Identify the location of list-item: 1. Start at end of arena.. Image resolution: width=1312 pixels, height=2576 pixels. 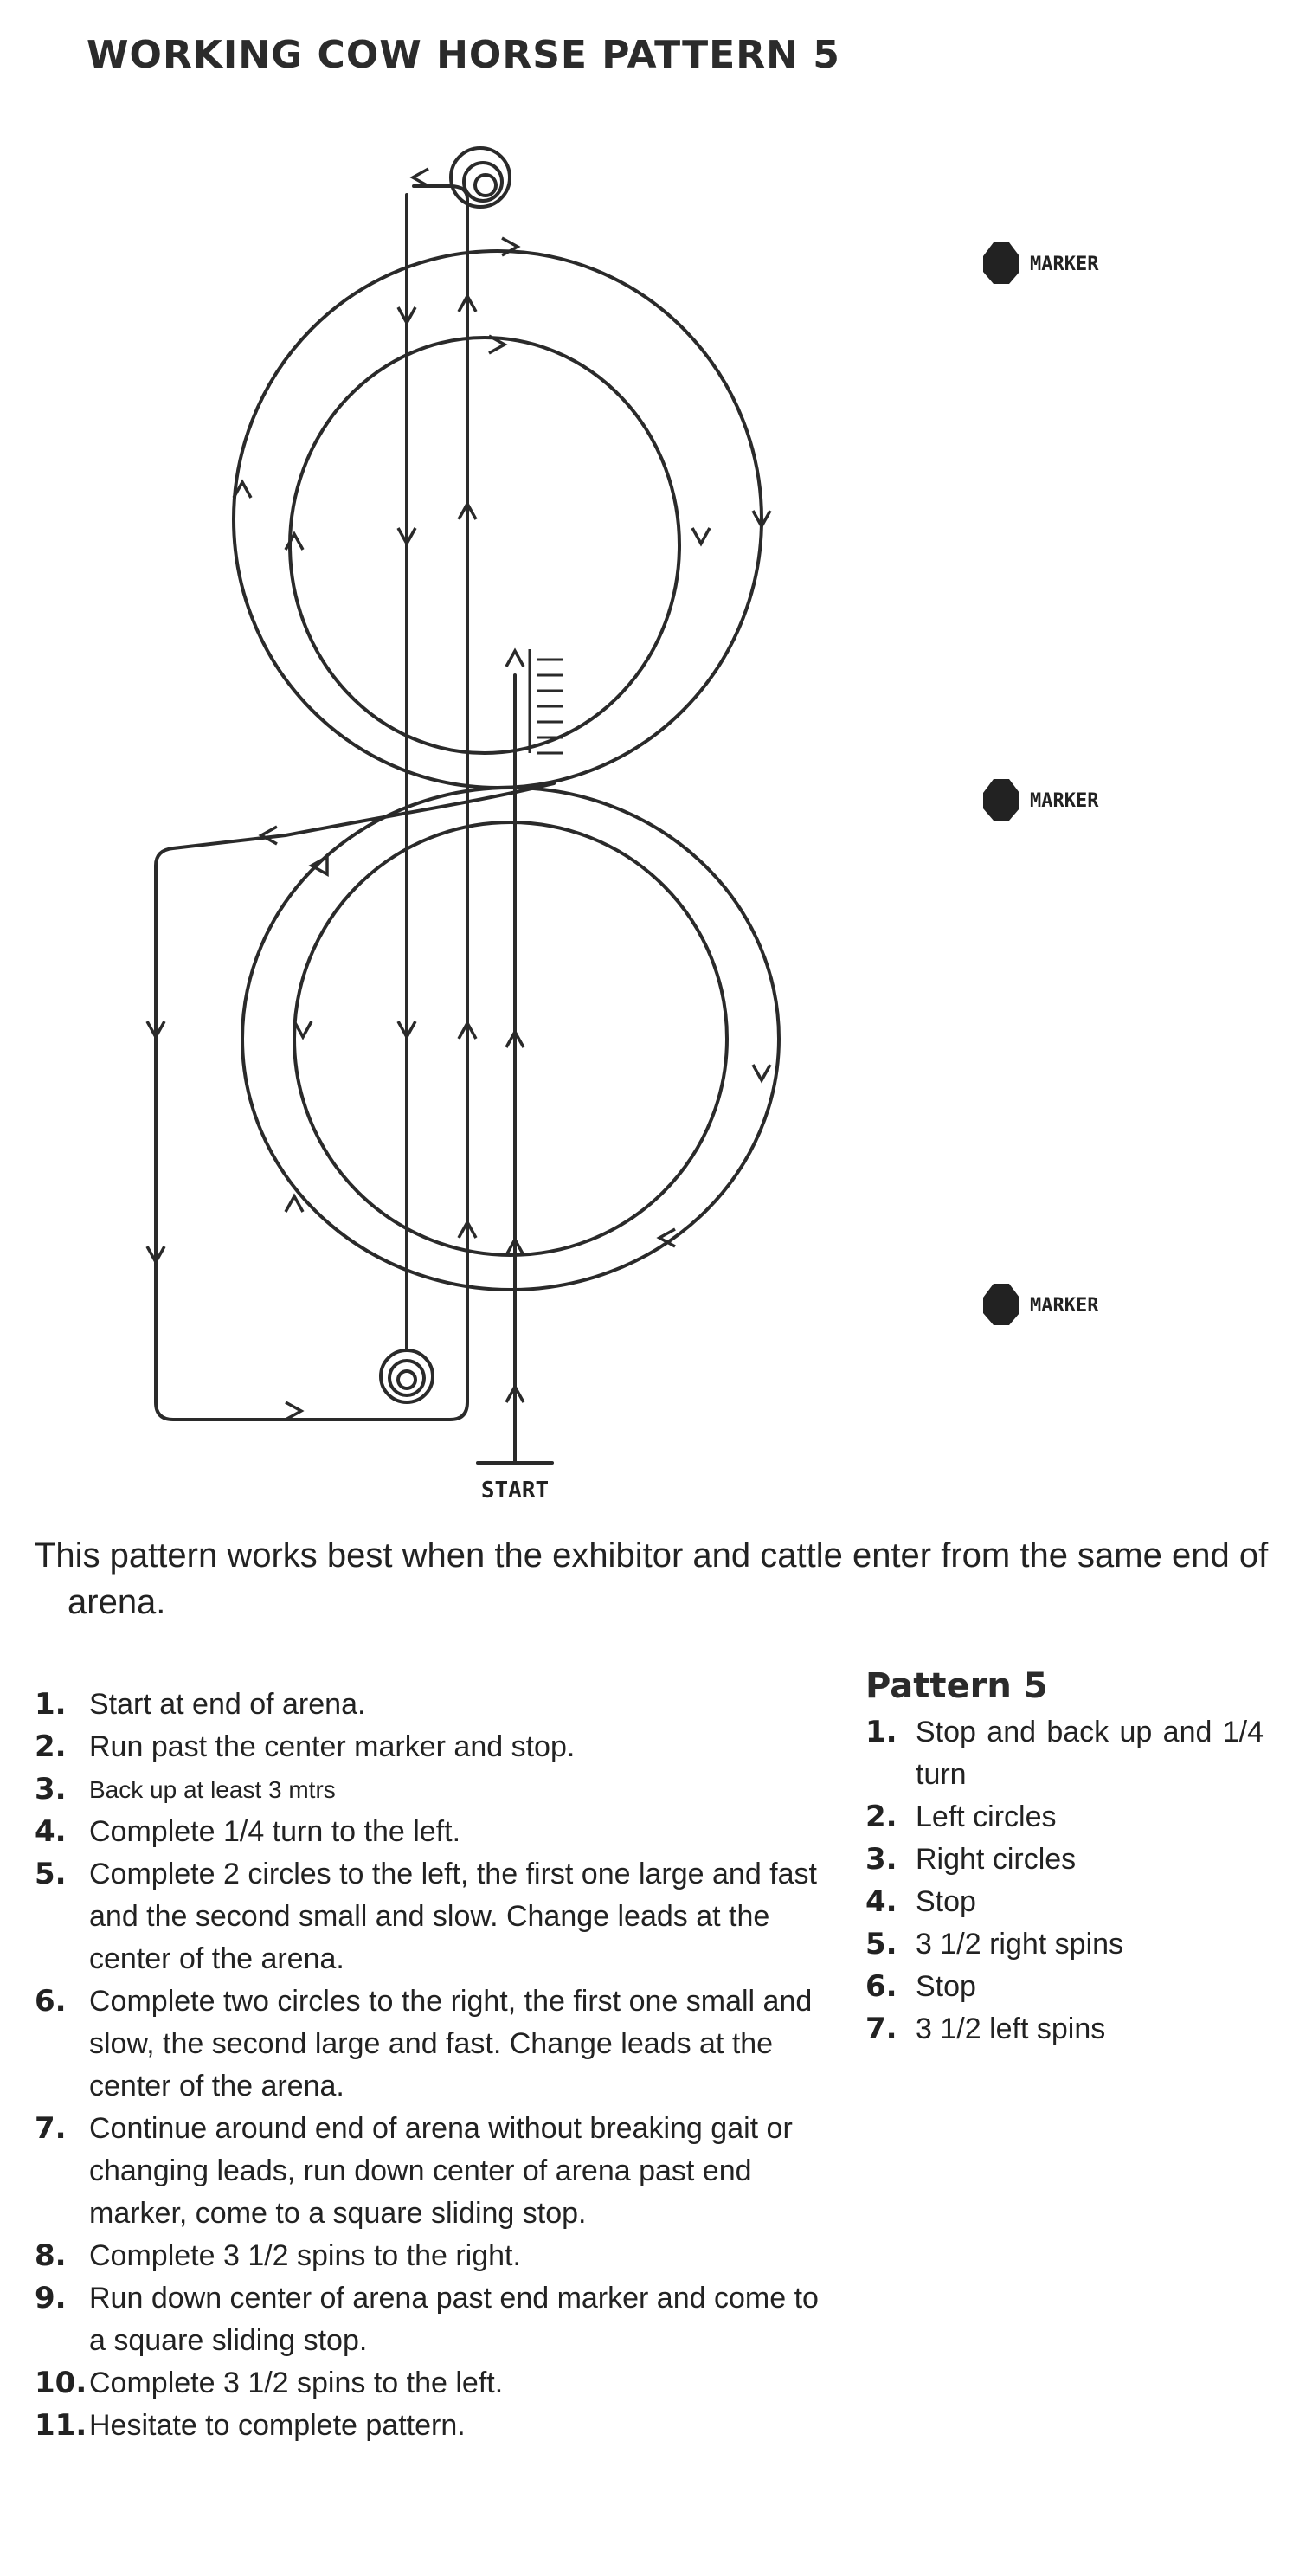
(437, 1705).